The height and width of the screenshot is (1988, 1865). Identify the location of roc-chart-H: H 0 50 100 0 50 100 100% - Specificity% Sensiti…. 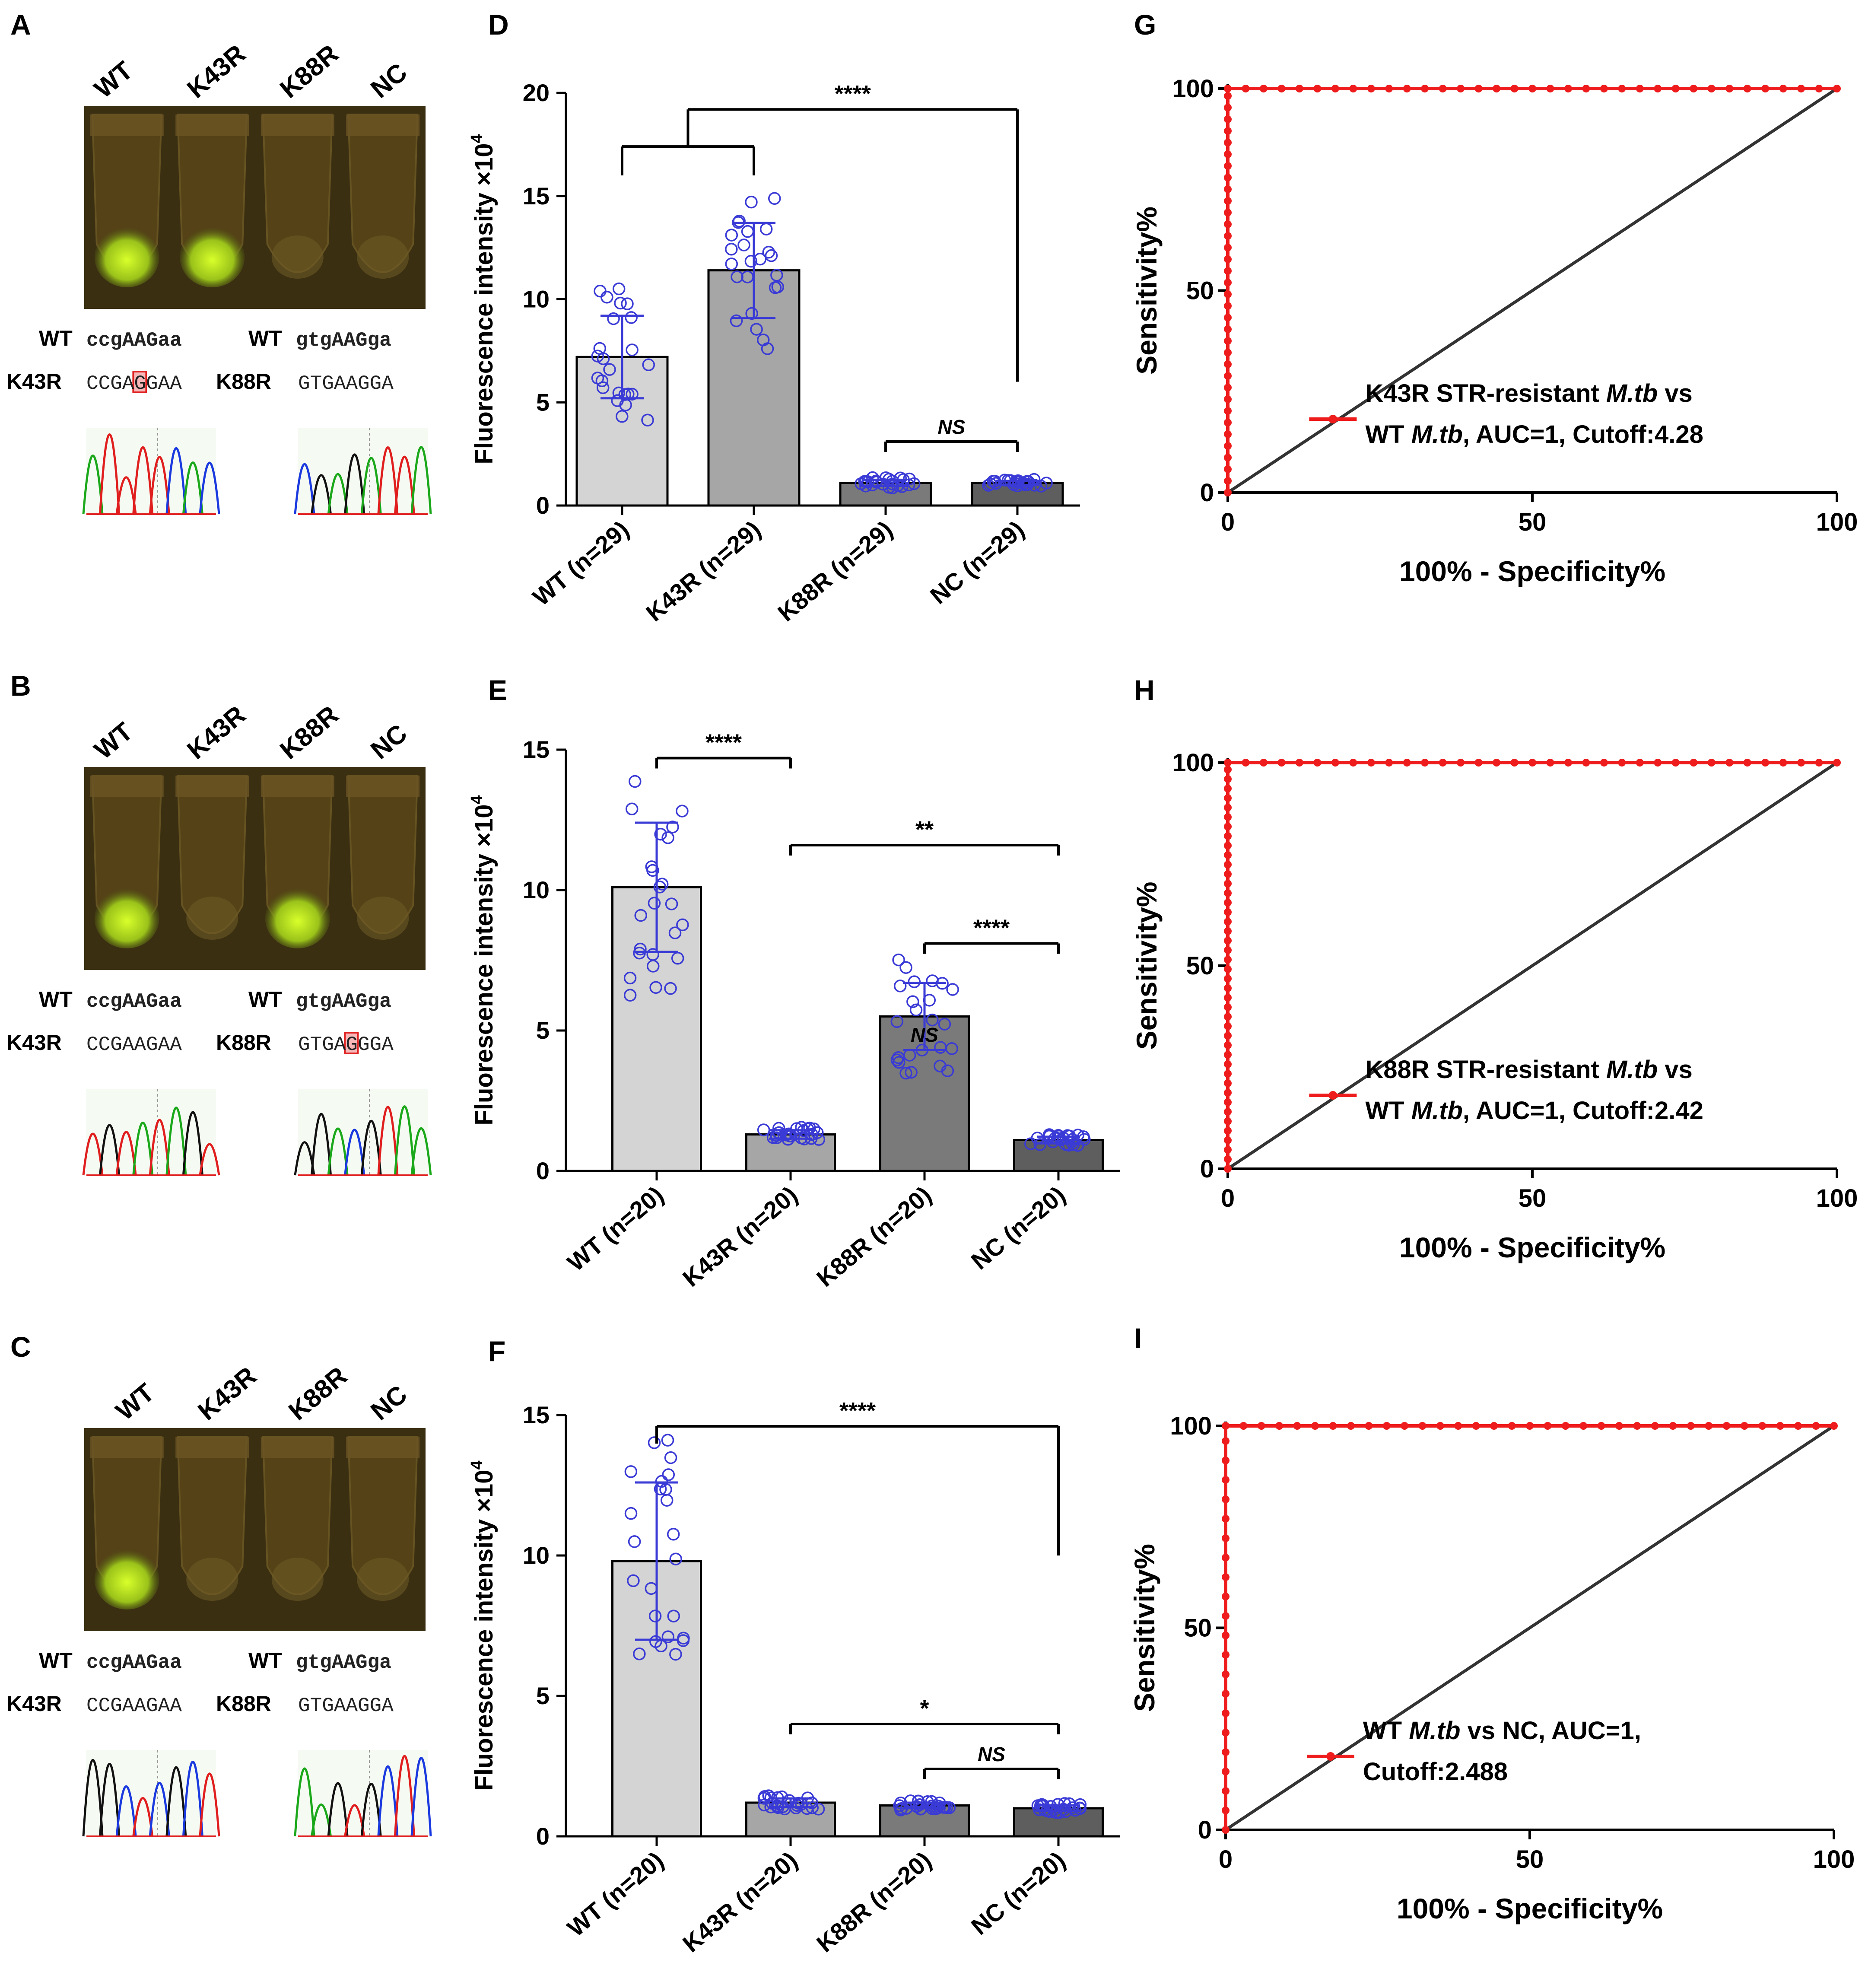
(1495, 968).